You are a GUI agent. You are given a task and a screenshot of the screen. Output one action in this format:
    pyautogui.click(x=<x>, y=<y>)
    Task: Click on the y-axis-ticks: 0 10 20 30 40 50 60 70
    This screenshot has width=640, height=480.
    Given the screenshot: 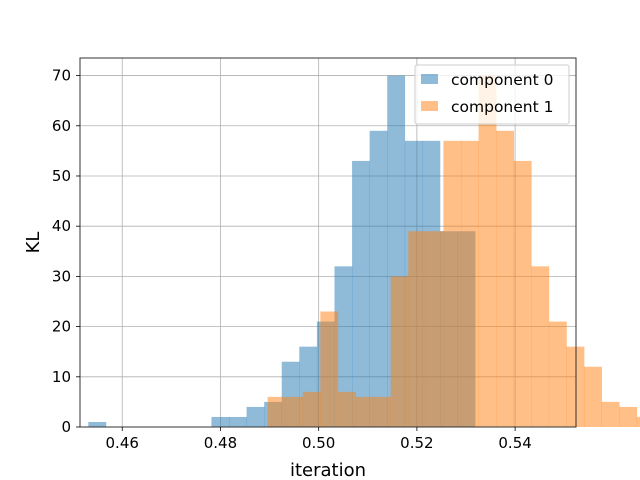 What is the action you would take?
    pyautogui.click(x=66, y=251)
    